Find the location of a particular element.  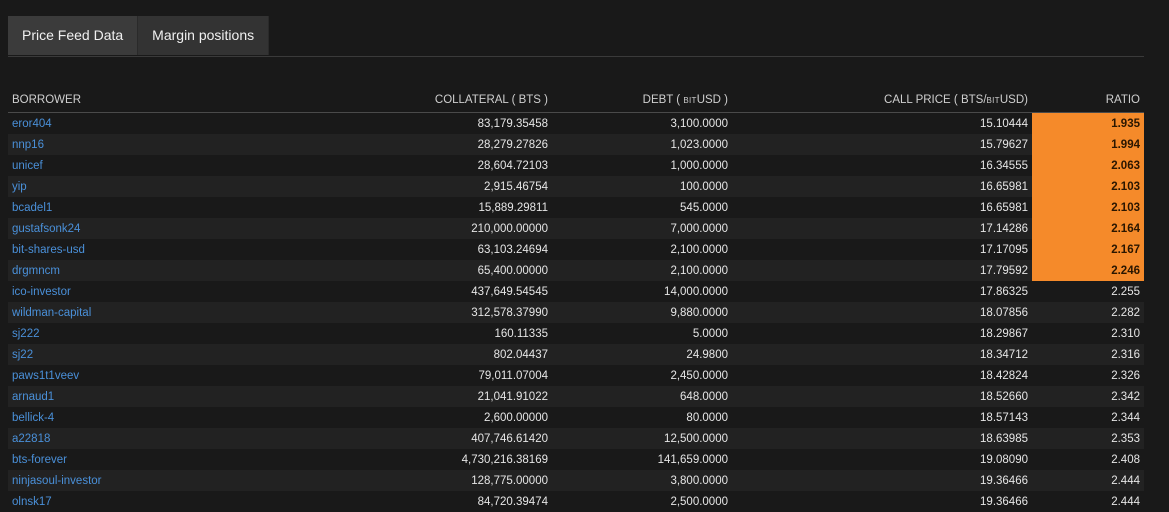

header-call-price: CALL PRICE ( BTS/BITUSD) is located at coordinates (882, 100).